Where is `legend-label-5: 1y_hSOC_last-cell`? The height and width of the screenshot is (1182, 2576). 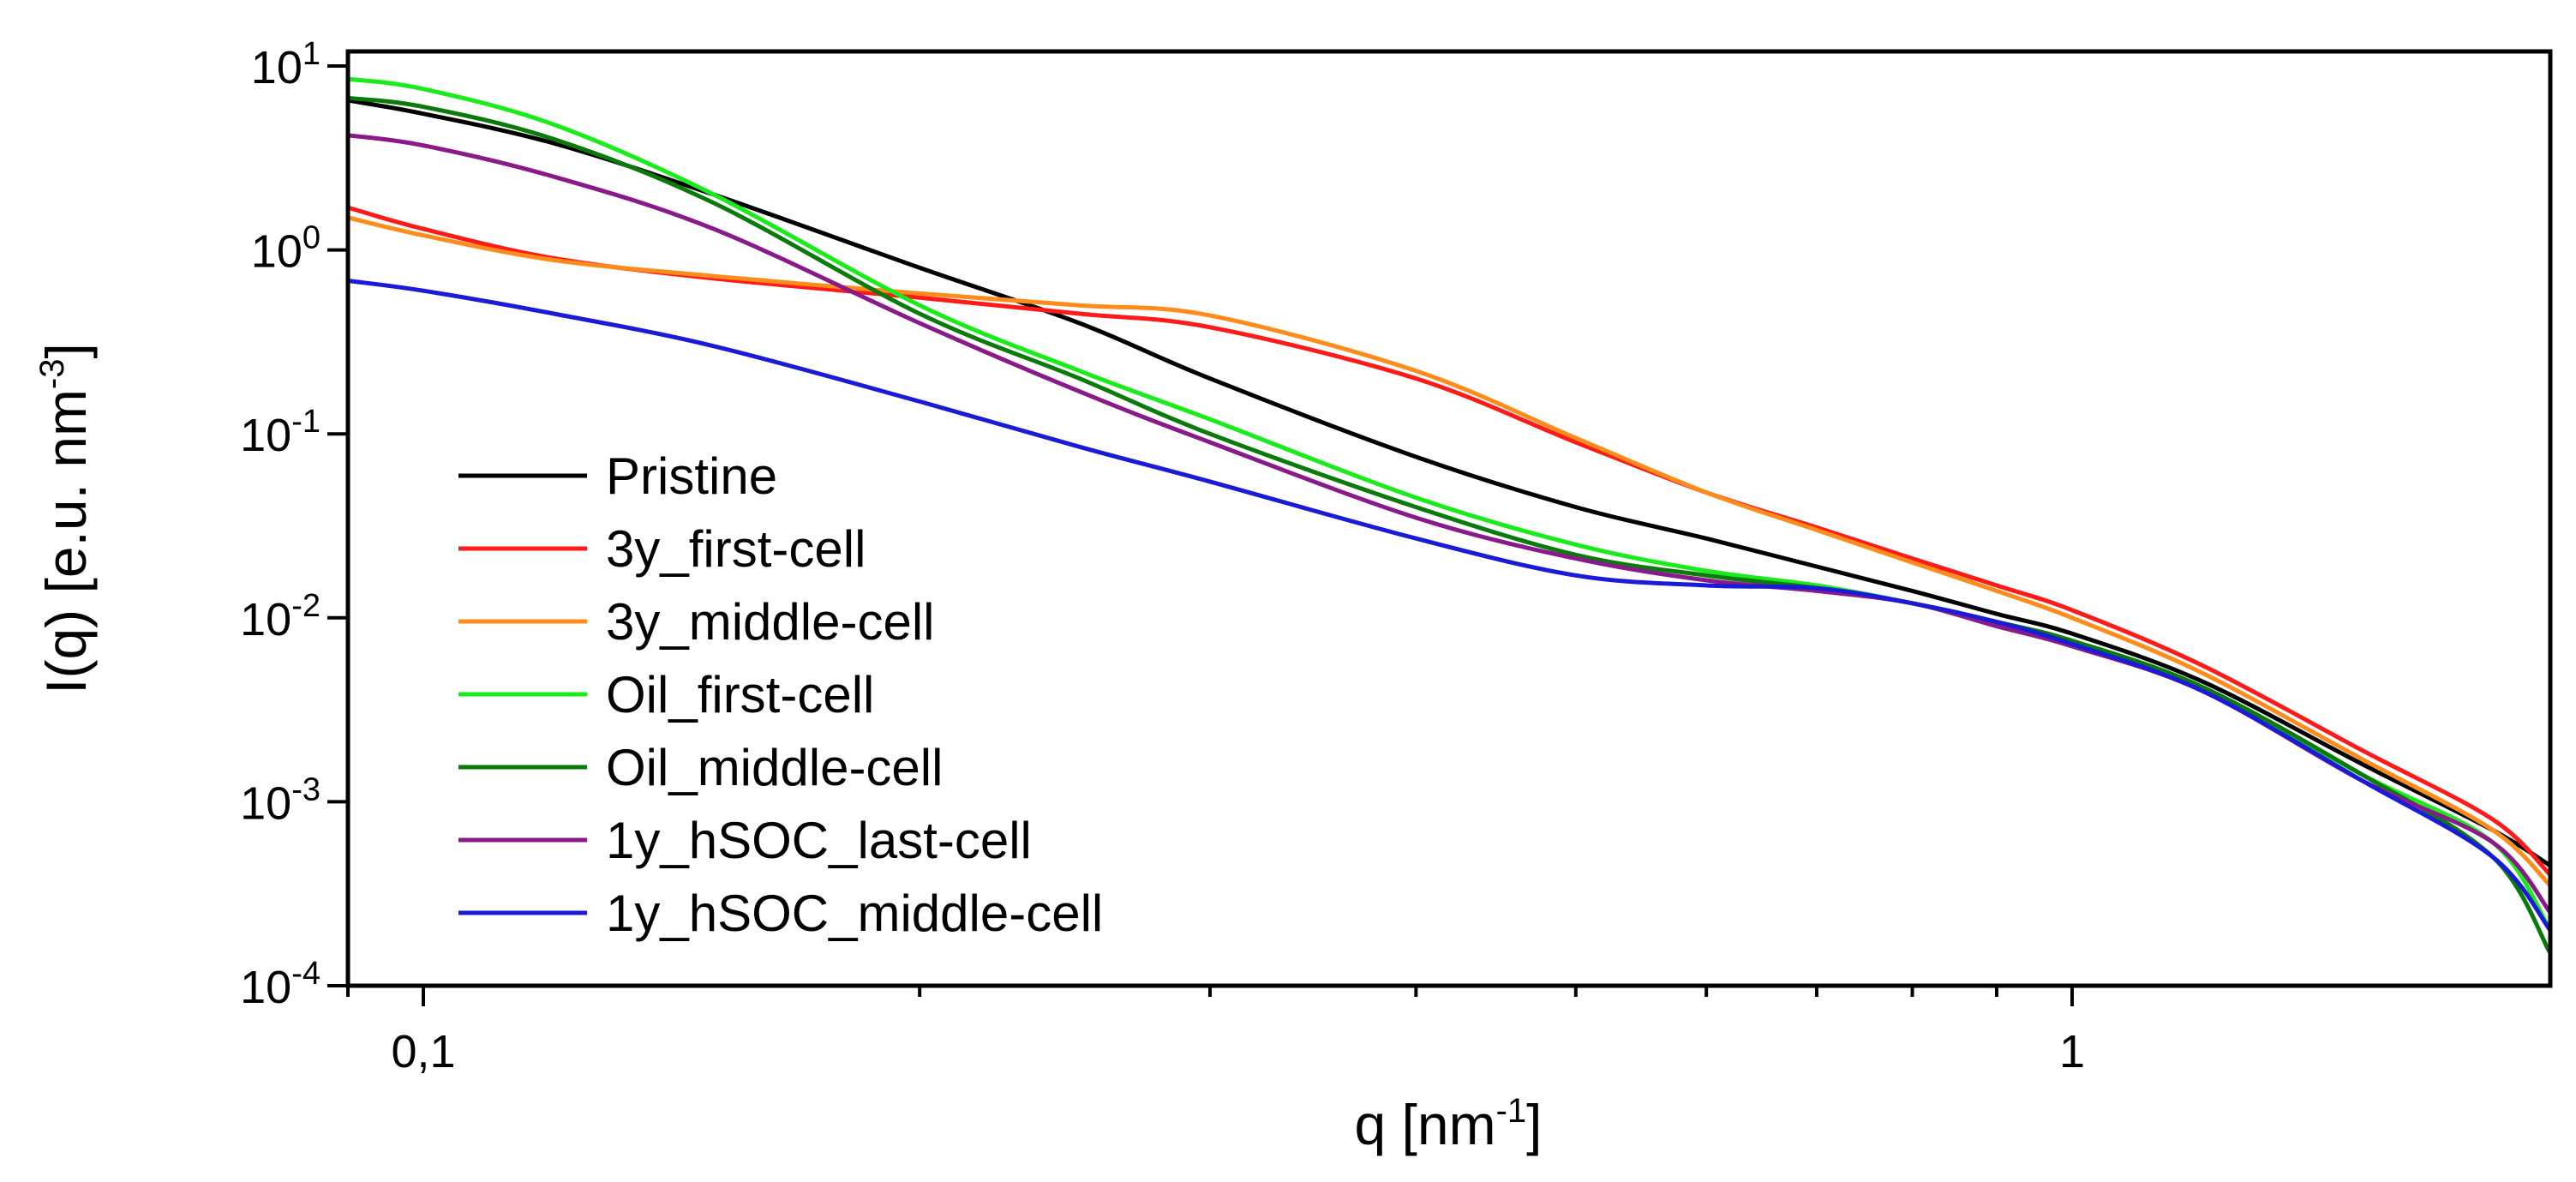 legend-label-5: 1y_hSOC_last-cell is located at coordinates (819, 840).